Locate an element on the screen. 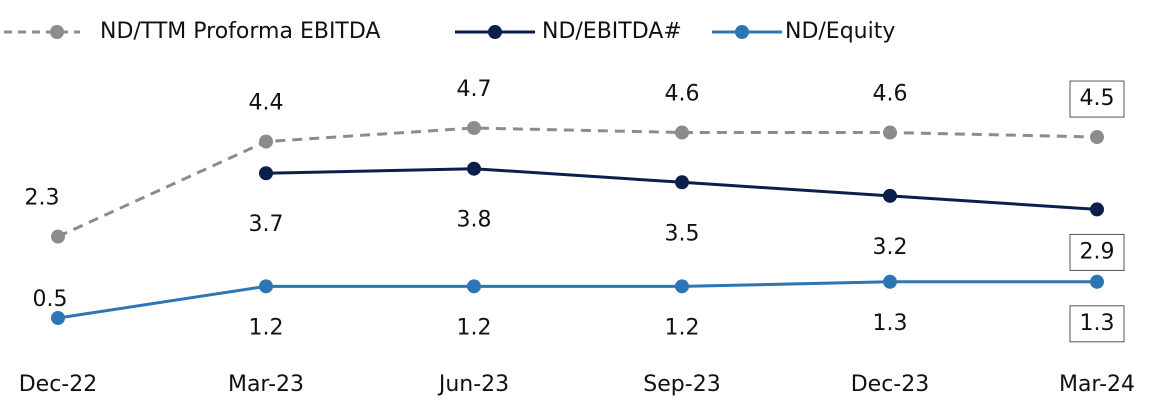 The height and width of the screenshot is (400, 1150). data-label: 2.9 is located at coordinates (1097, 251).